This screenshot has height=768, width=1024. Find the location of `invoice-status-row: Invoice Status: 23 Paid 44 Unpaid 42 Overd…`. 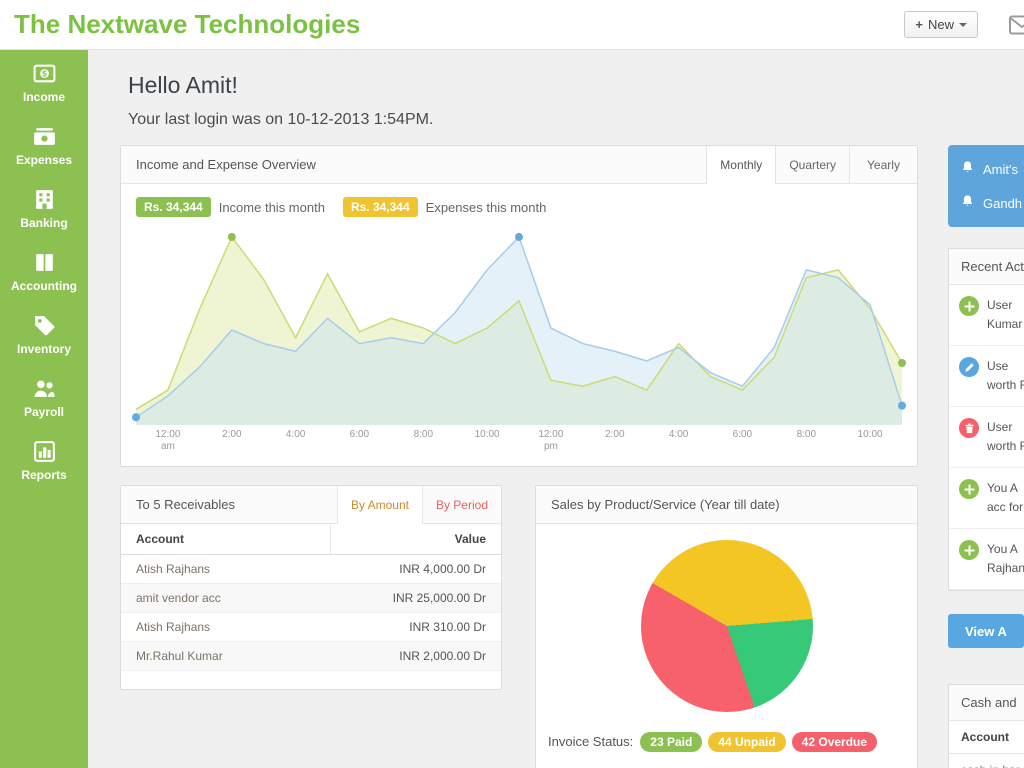

invoice-status-row: Invoice Status: 23 Paid 44 Unpaid 42 Overd… is located at coordinates (726, 742).